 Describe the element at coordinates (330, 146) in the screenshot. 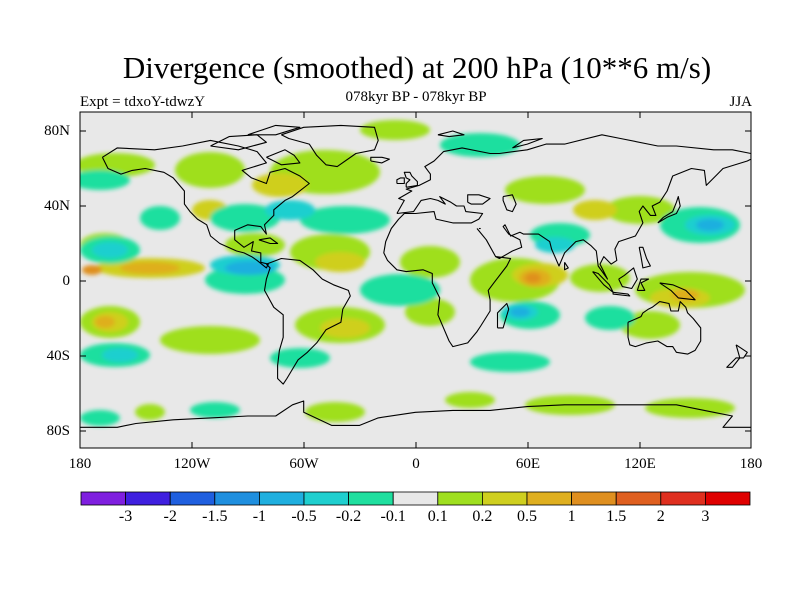

I see `coastline-greenland` at that location.